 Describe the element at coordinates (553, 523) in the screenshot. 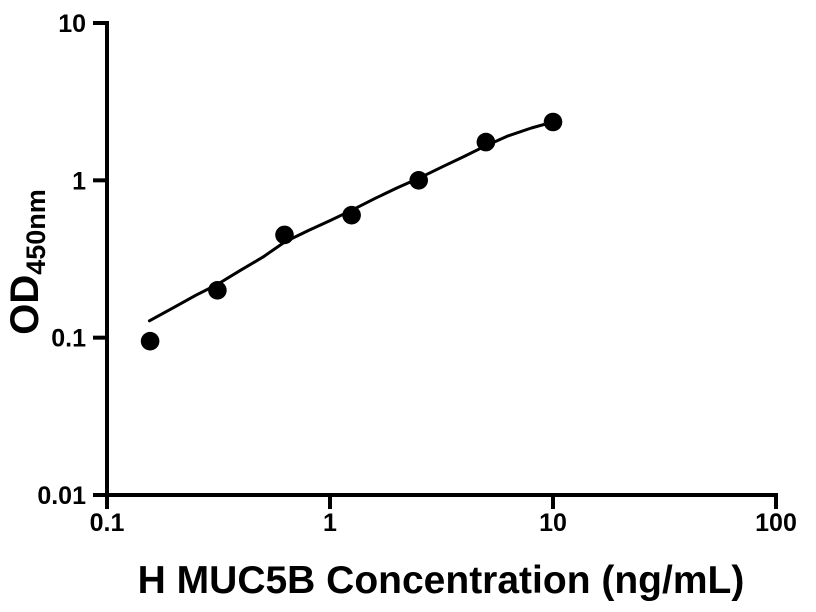

I see `x-tick-label: 10` at that location.